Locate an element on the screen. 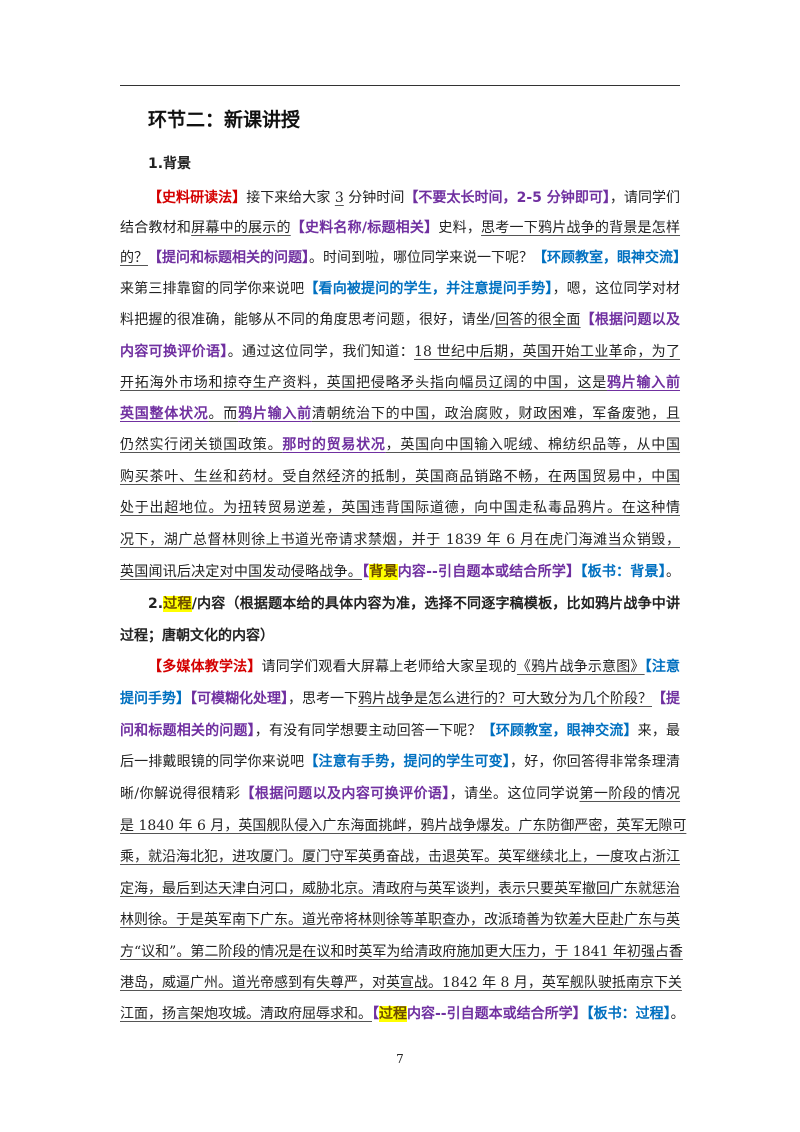 The image size is (800, 1132). text: ，思考一下 is located at coordinates (323, 699).